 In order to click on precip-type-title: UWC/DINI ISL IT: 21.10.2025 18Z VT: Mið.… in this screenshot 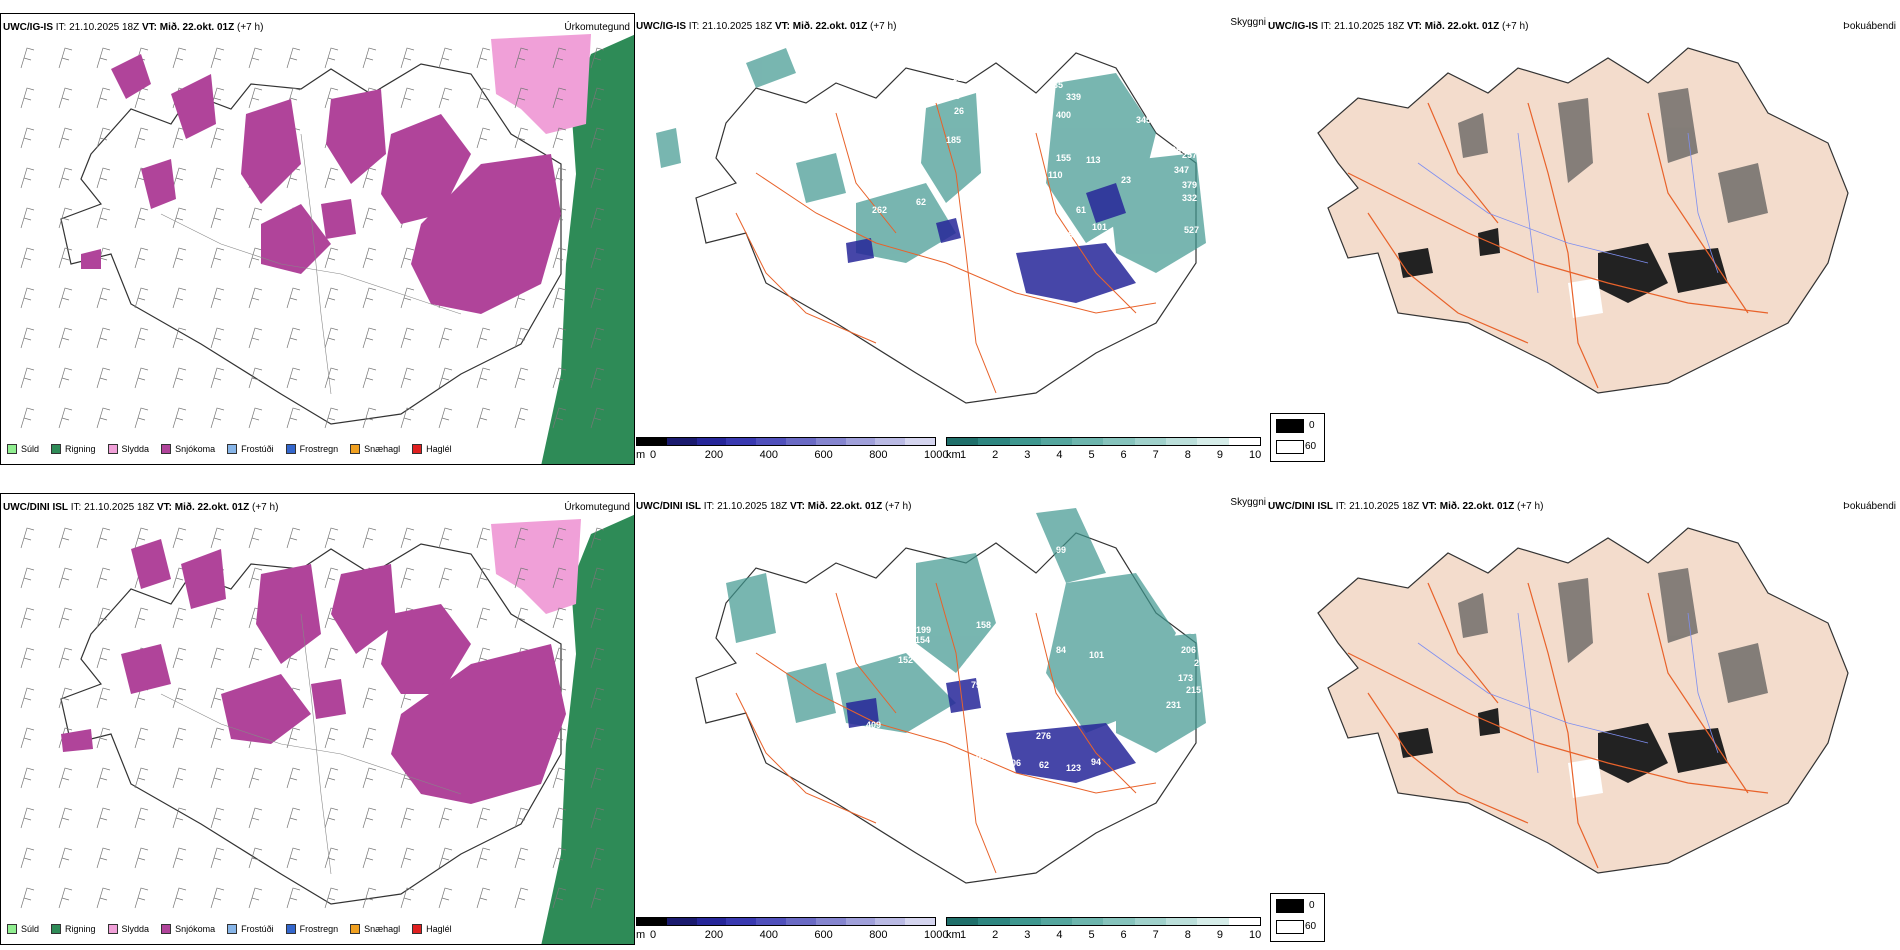, I will do `click(140, 507)`.